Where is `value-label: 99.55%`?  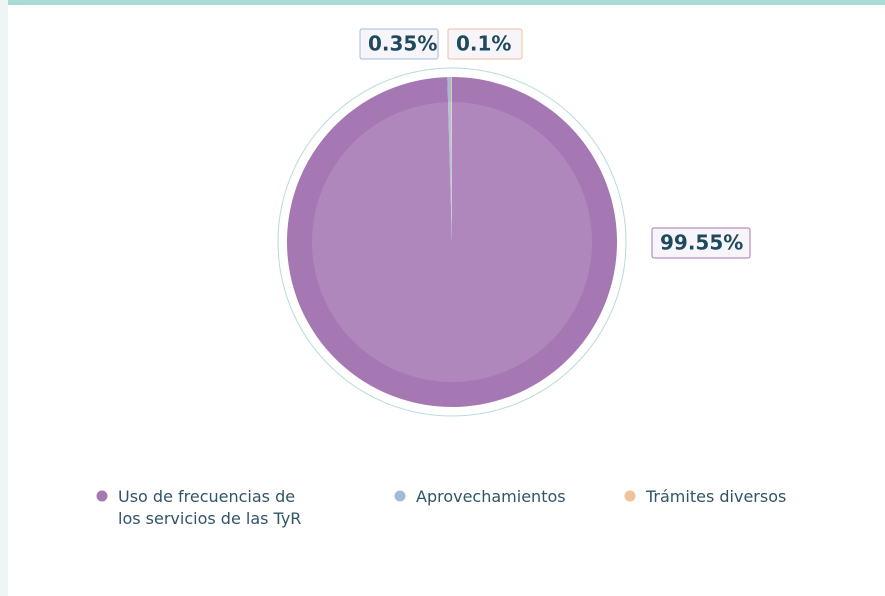
value-label: 99.55% is located at coordinates (701, 243).